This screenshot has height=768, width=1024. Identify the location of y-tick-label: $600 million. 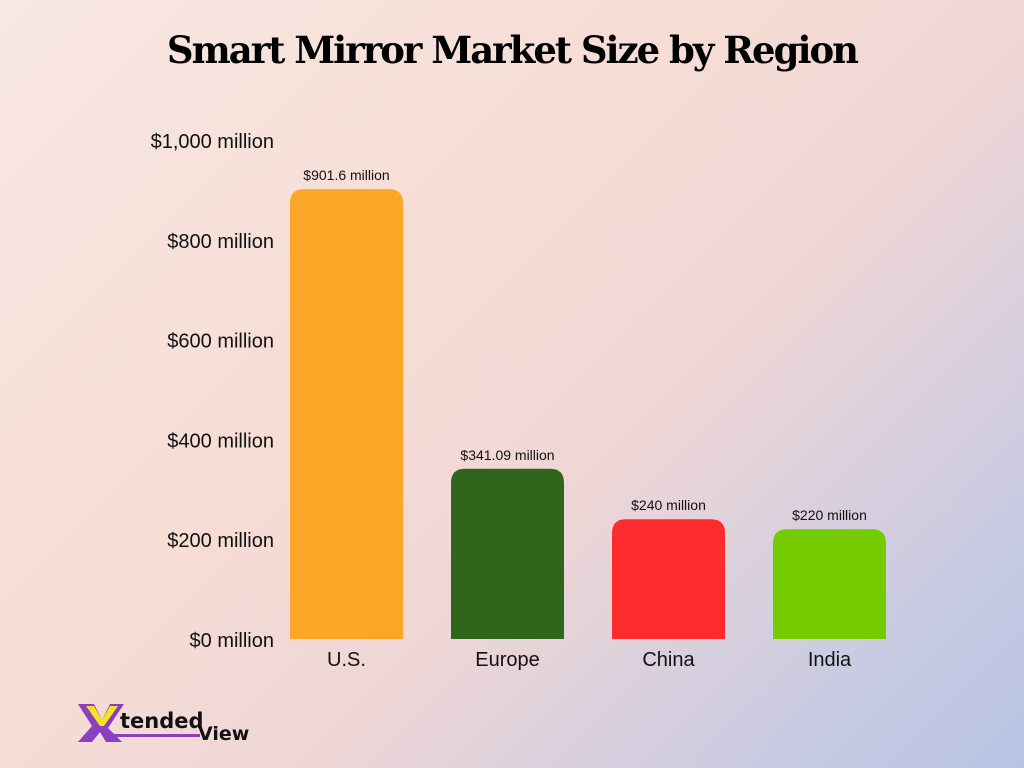
(220, 342).